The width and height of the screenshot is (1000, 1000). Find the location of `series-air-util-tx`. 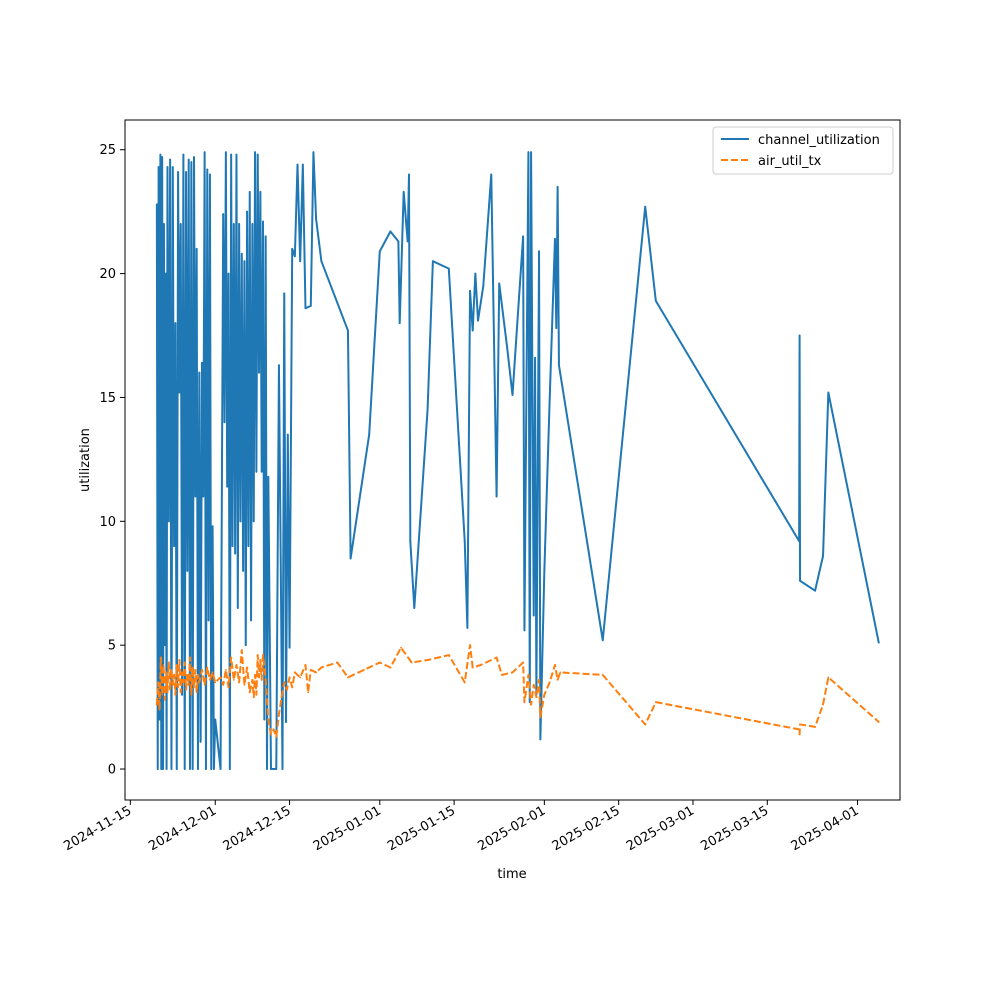

series-air-util-tx is located at coordinates (517, 691).